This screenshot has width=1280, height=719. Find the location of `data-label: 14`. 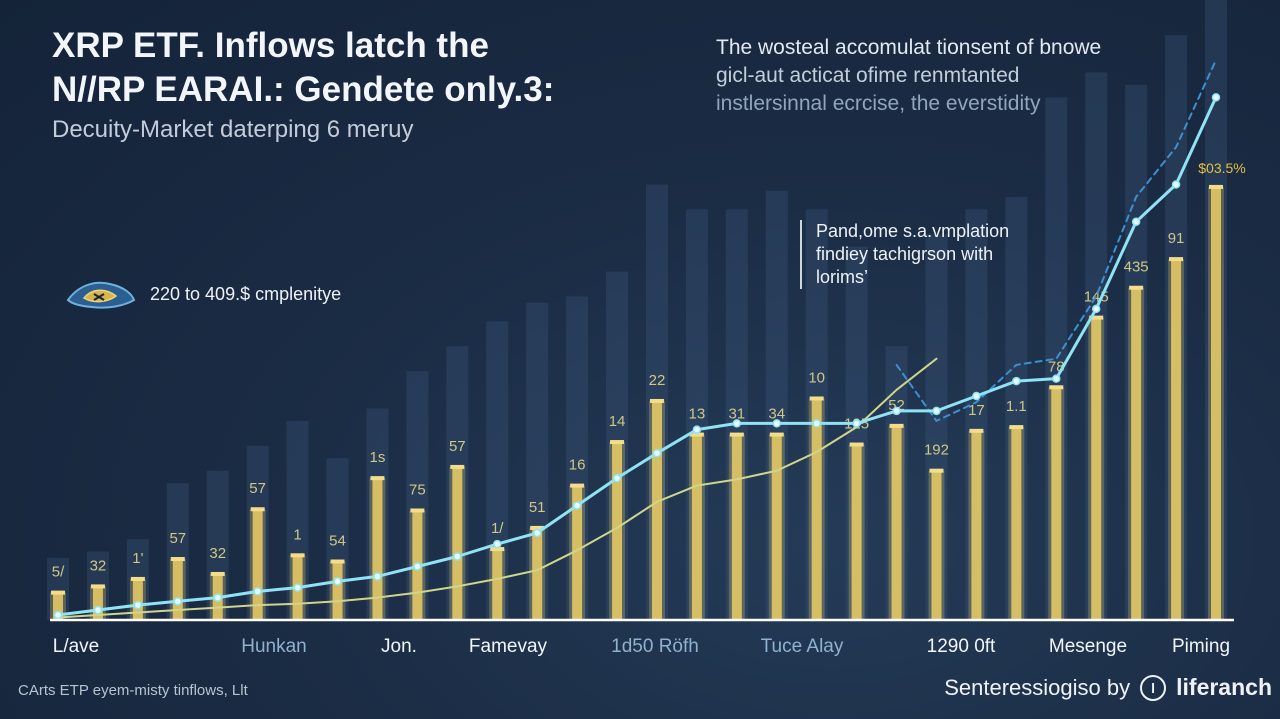

data-label: 14 is located at coordinates (617, 421).